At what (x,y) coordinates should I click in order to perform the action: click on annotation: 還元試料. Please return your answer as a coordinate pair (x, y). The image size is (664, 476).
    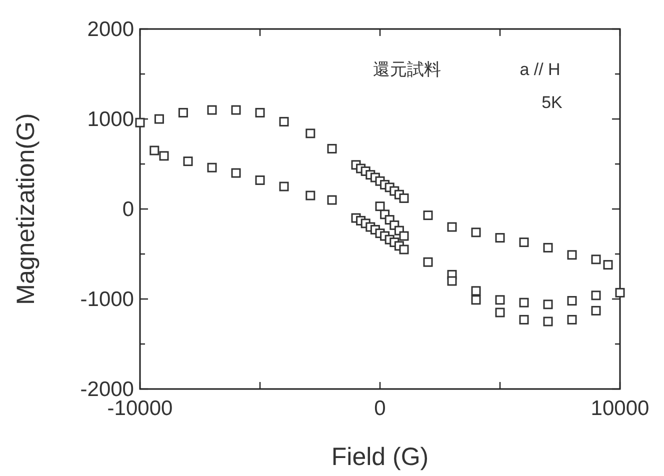
    Looking at the image, I should click on (407, 69).